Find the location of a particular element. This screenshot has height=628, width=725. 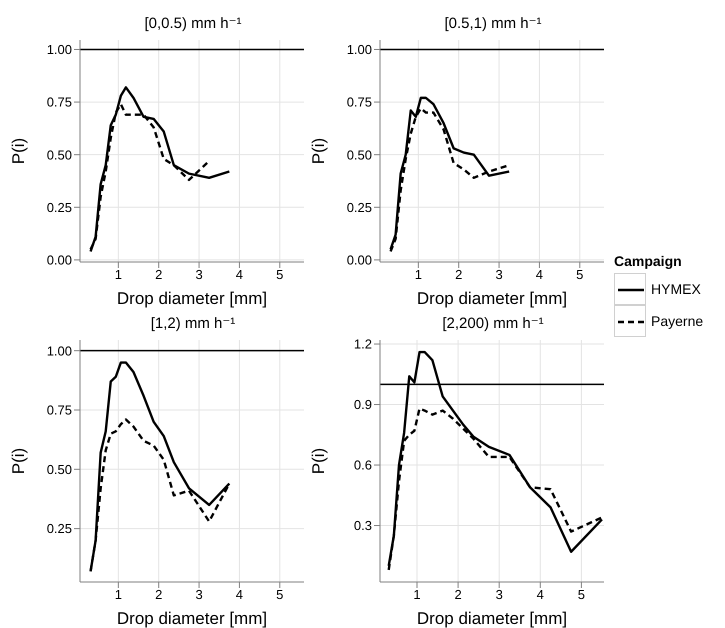

y-tick-label: 1.2 is located at coordinates (363, 344).